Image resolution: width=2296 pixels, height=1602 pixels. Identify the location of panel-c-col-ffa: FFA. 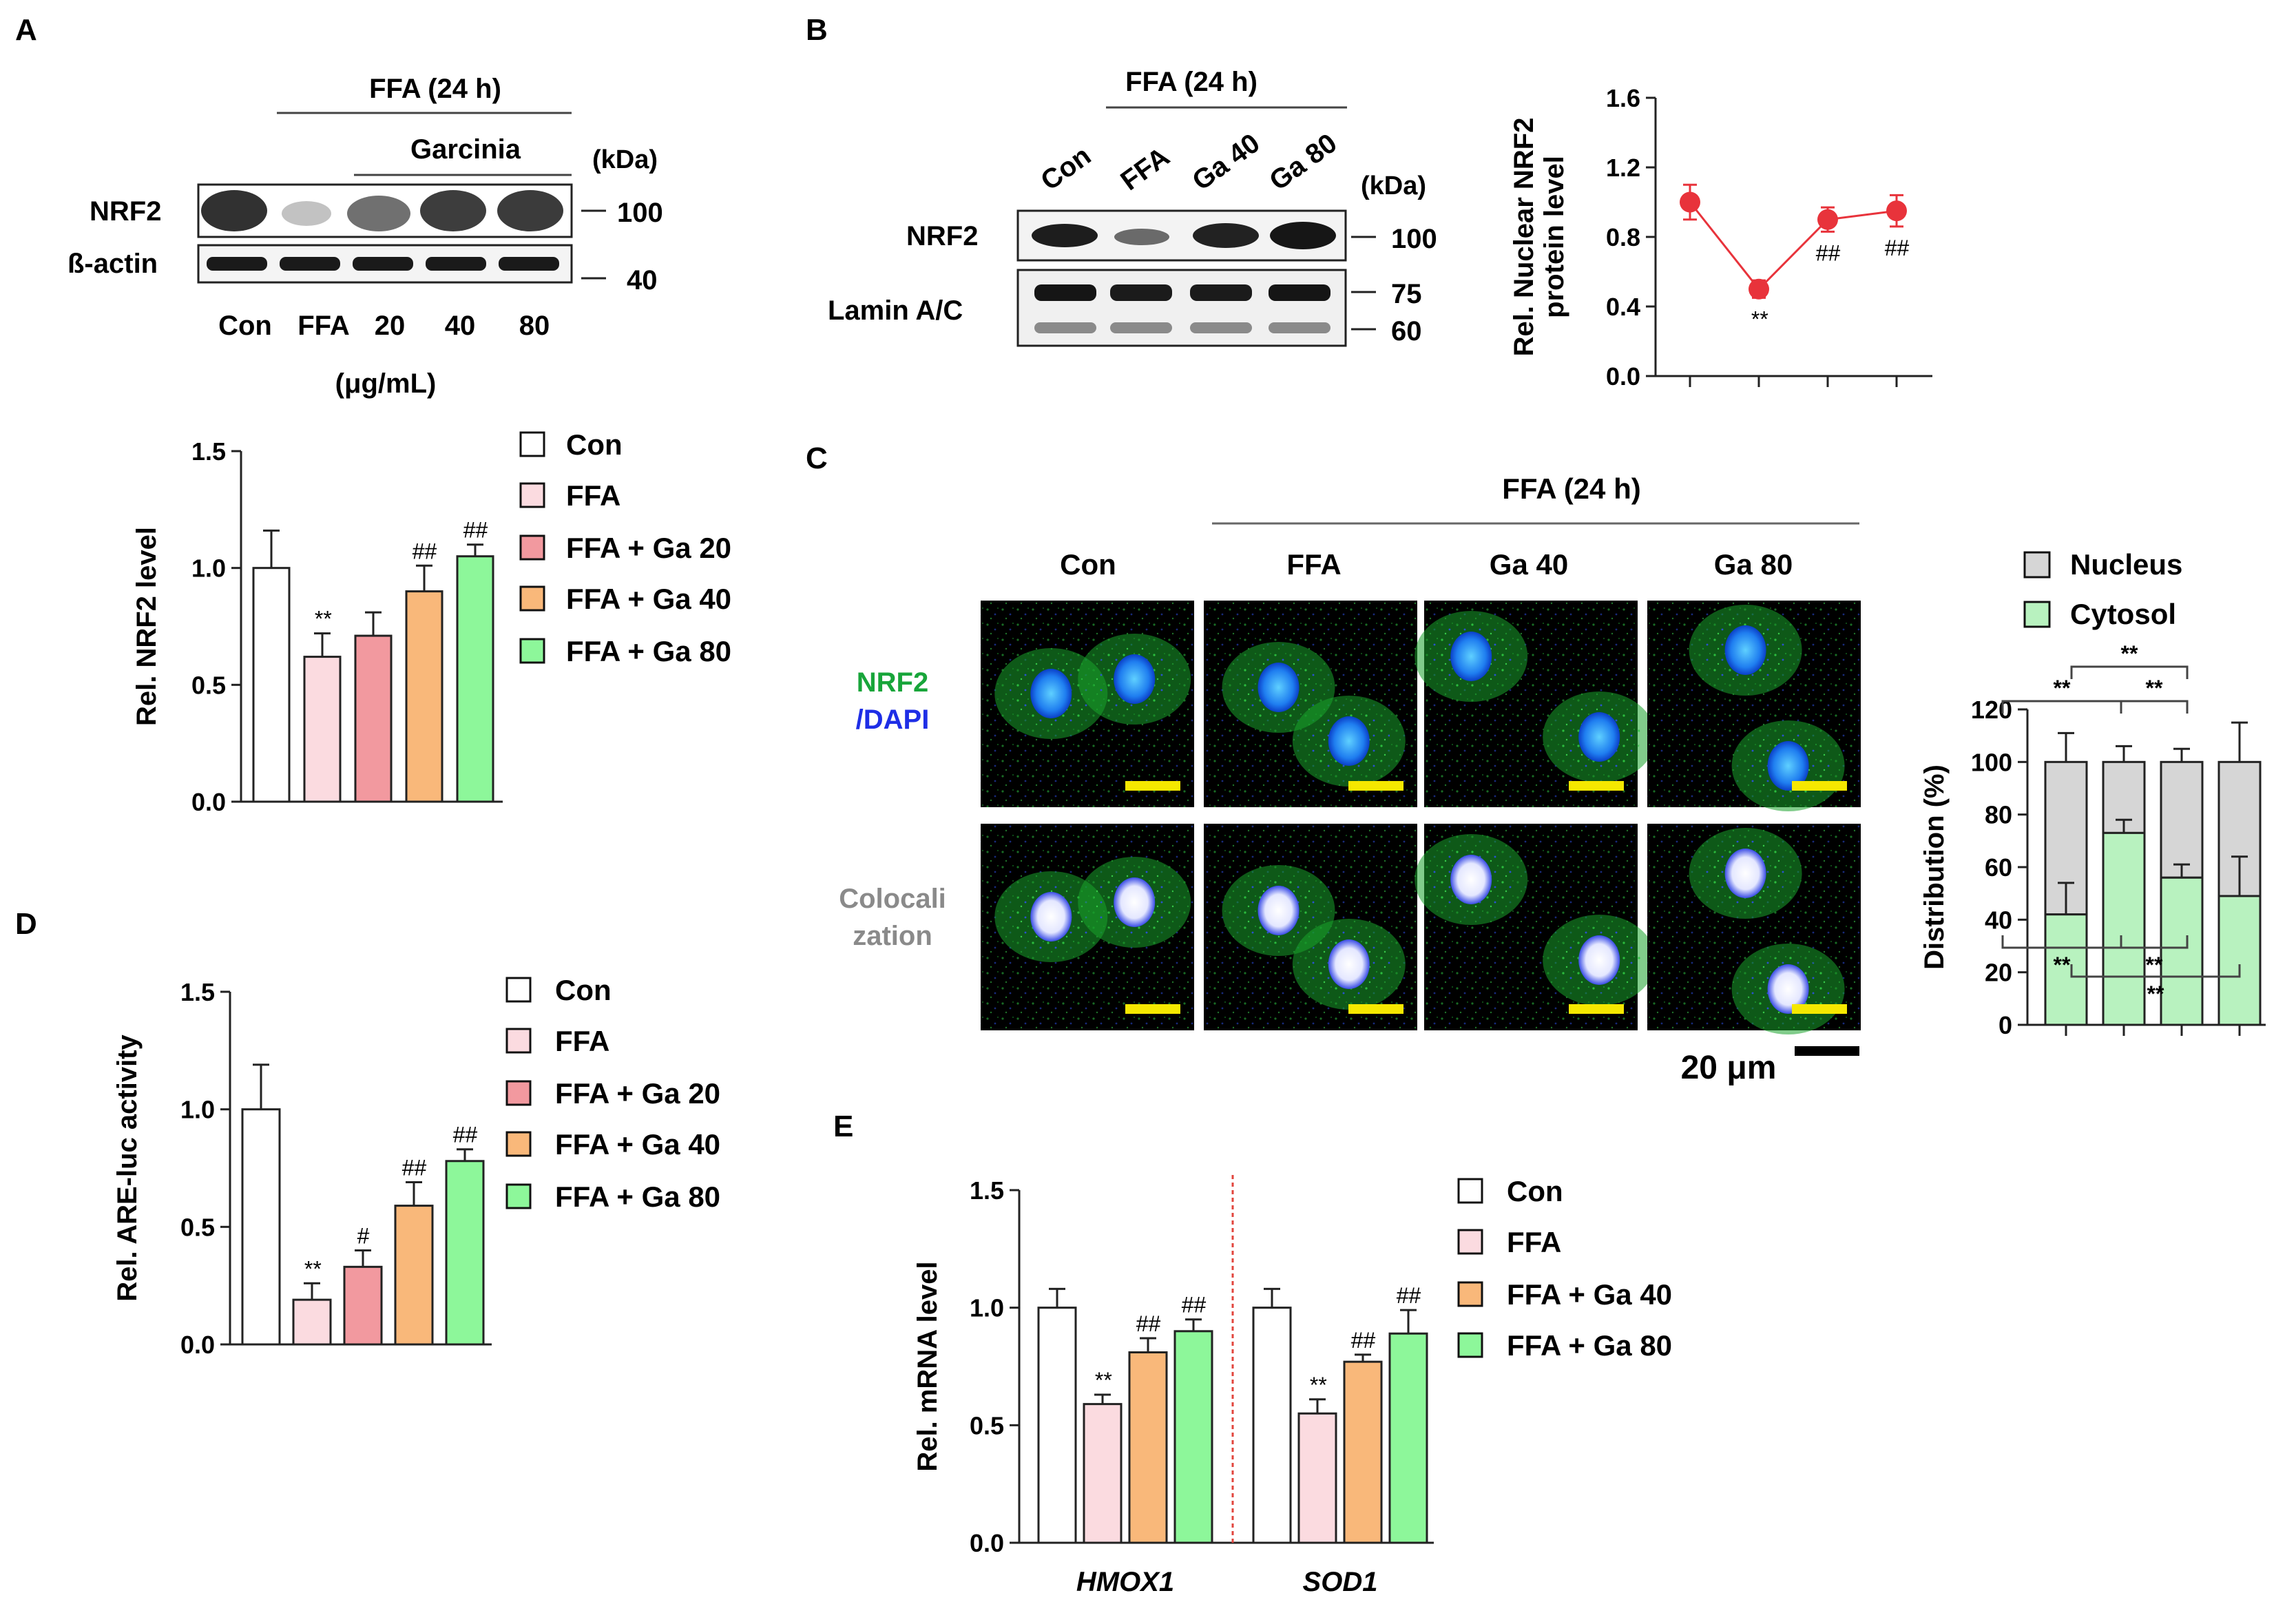
(1313, 564).